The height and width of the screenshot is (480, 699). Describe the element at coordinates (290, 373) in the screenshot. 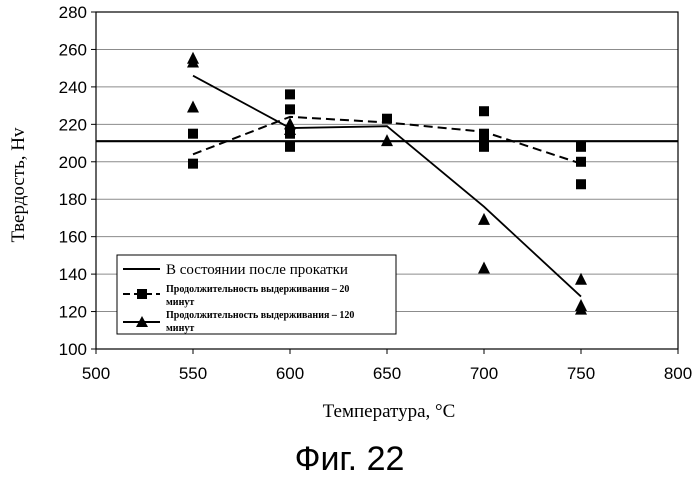

I see `x-tick-label: 600` at that location.